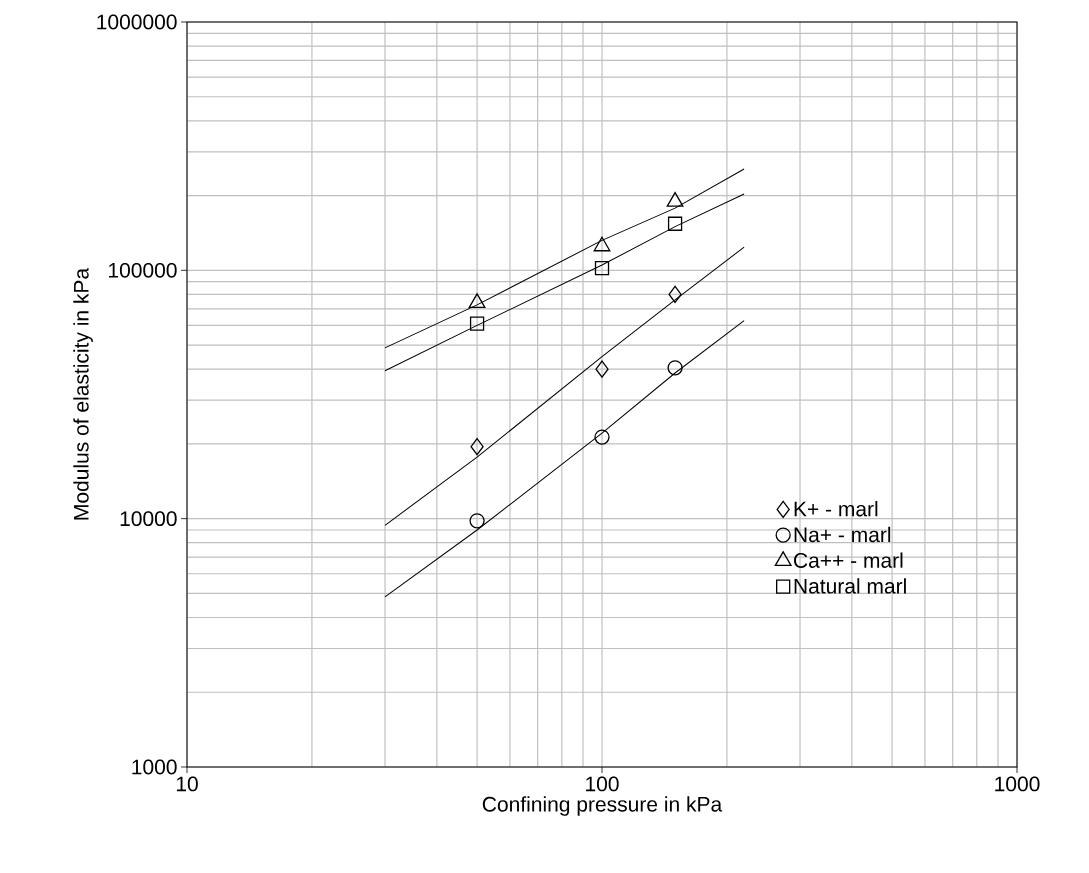  I want to click on y-tick-label: 1000000, so click(137, 22).